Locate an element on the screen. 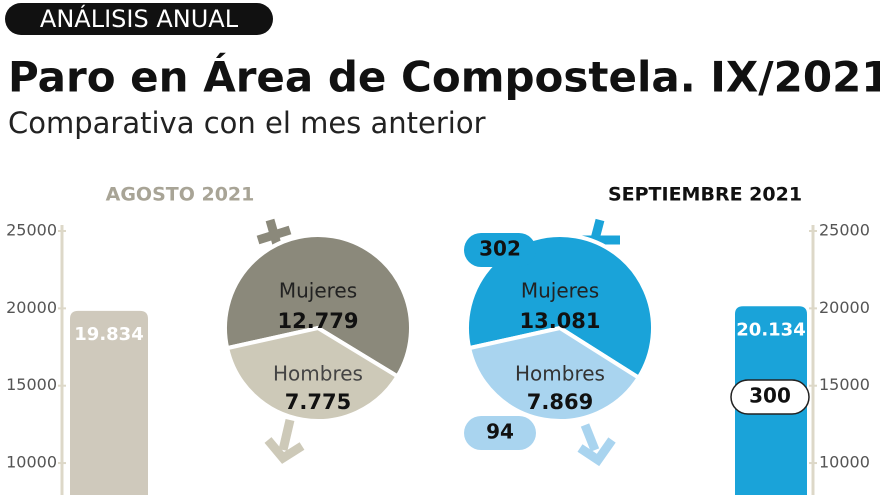 The width and height of the screenshot is (880, 495). subtitle: Comparativa con el mes anterior is located at coordinates (247, 123).